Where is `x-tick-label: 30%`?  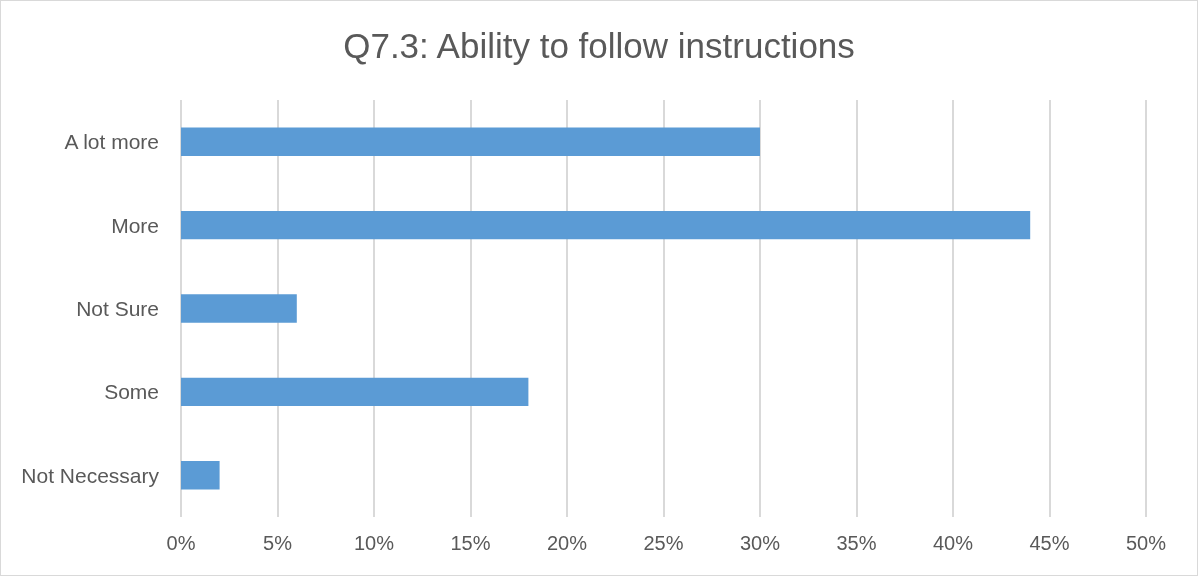 x-tick-label: 30% is located at coordinates (760, 543).